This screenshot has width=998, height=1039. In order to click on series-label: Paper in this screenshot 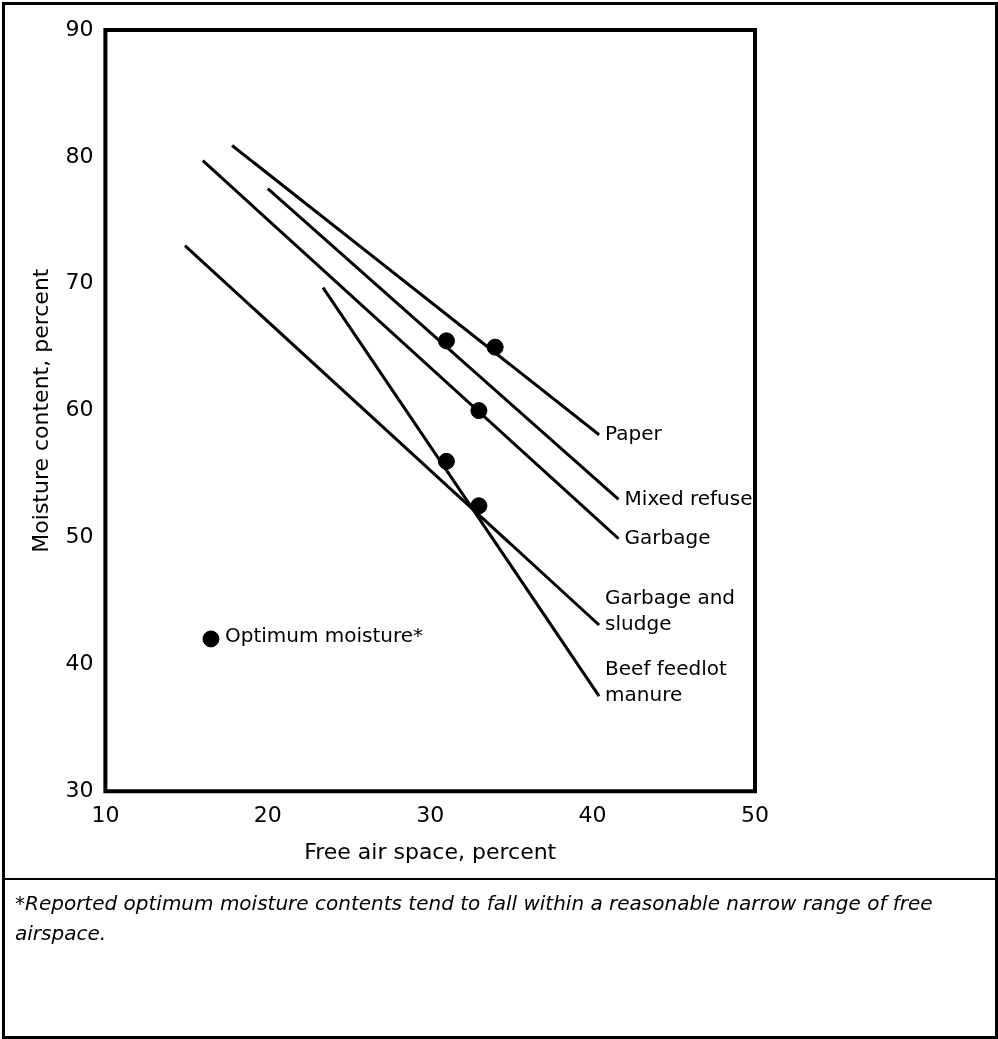, I will do `click(634, 432)`.